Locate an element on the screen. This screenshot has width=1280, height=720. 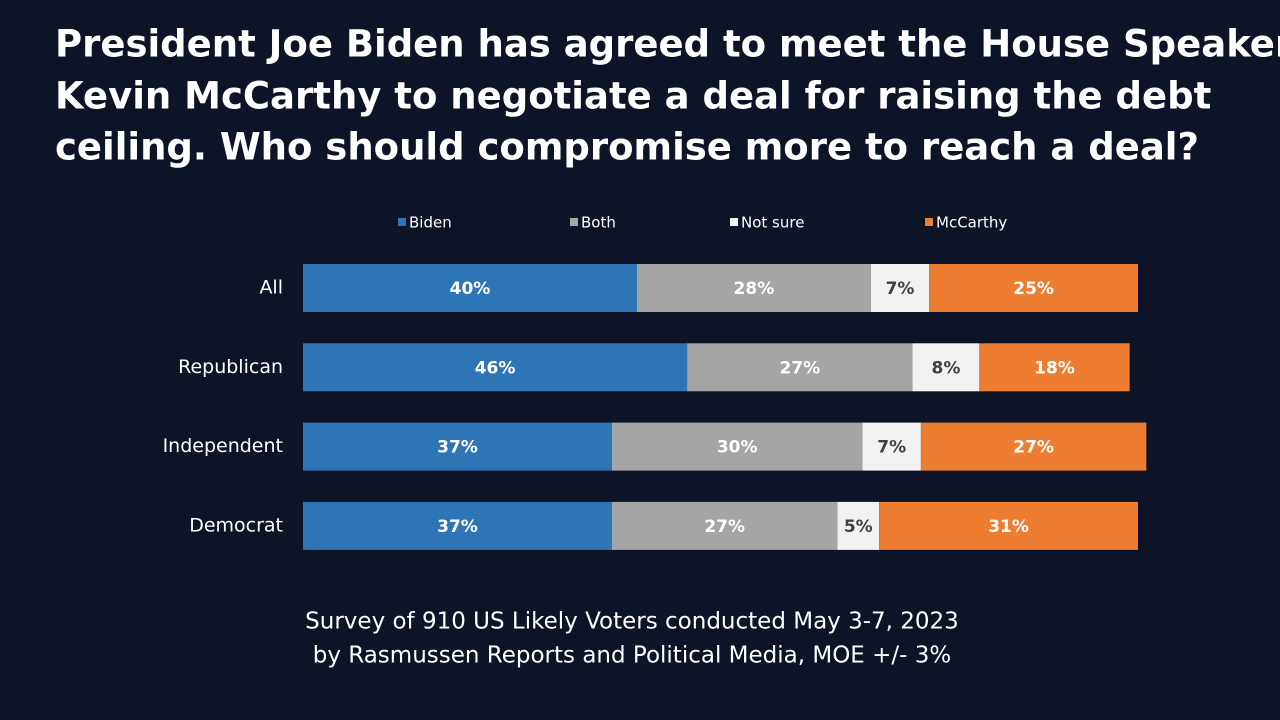
value-label: 28% is located at coordinates (754, 289).